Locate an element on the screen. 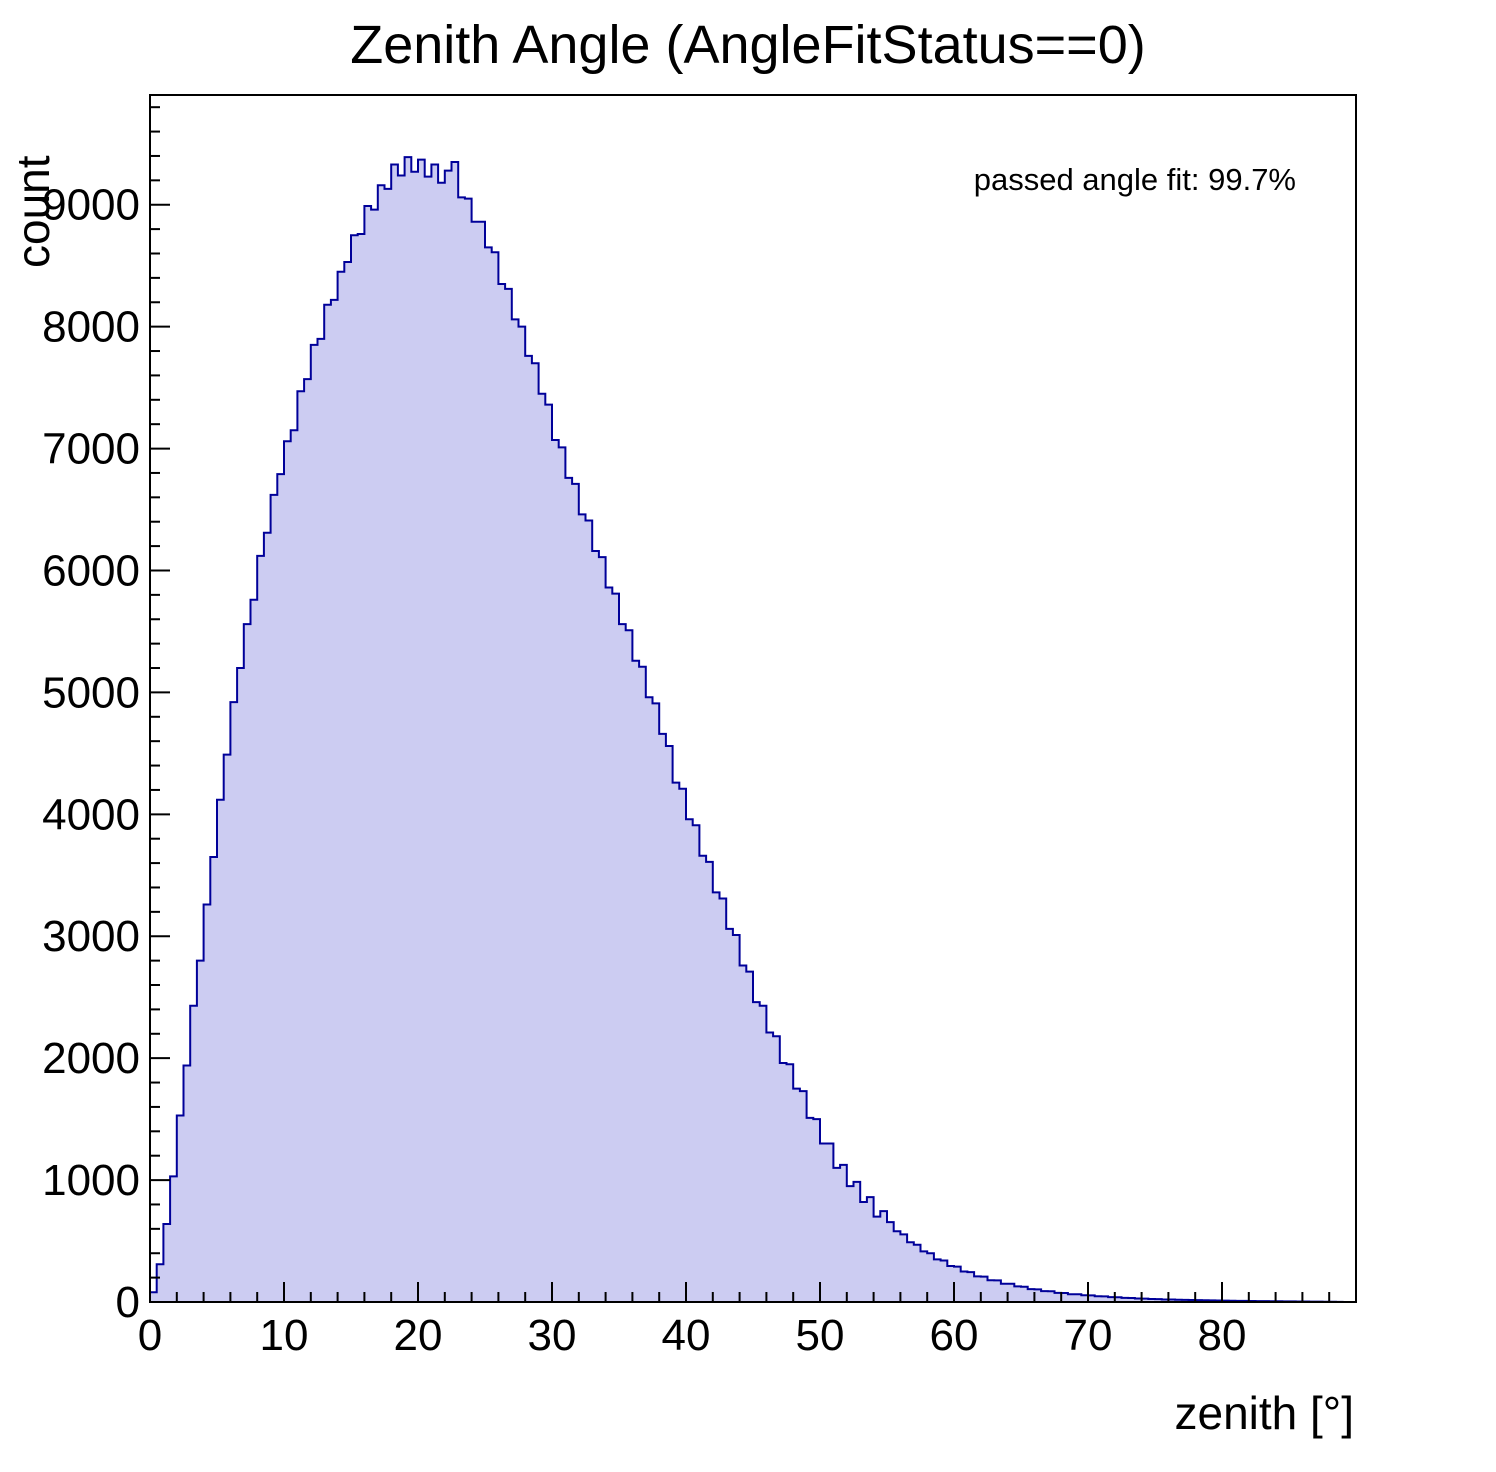 This screenshot has width=1496, height=1472. chart-title: Zenith Angle (AngleFitStatus==0) is located at coordinates (748, 45).